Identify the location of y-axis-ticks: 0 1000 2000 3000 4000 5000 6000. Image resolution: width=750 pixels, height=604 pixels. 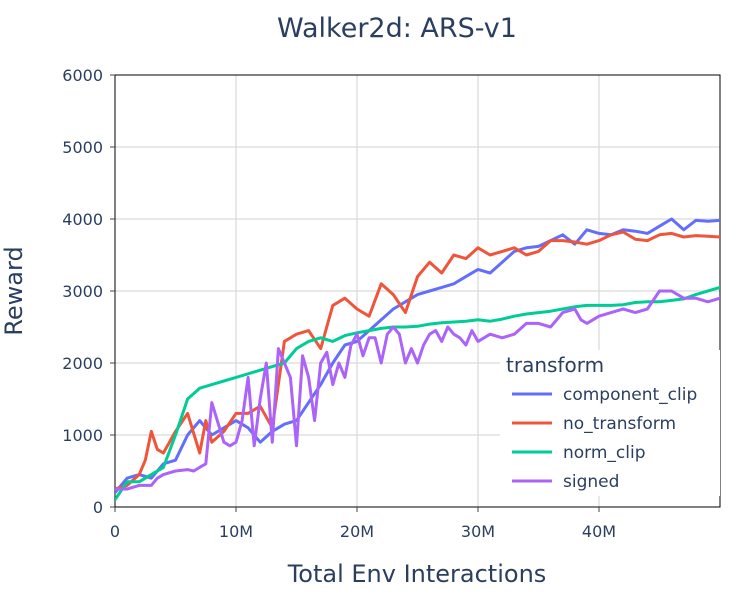
(88, 291).